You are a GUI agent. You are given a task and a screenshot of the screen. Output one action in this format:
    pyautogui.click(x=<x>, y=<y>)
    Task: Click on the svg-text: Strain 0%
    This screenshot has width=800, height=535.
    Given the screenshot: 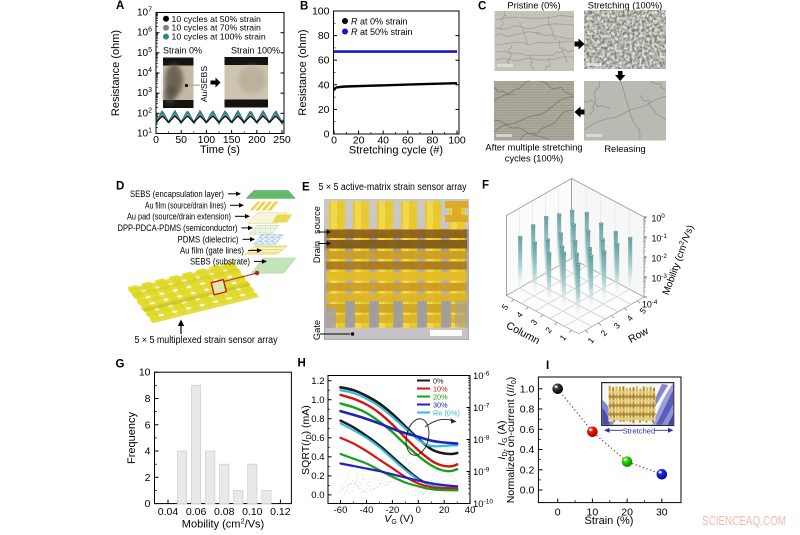 What is the action you would take?
    pyautogui.click(x=182, y=51)
    